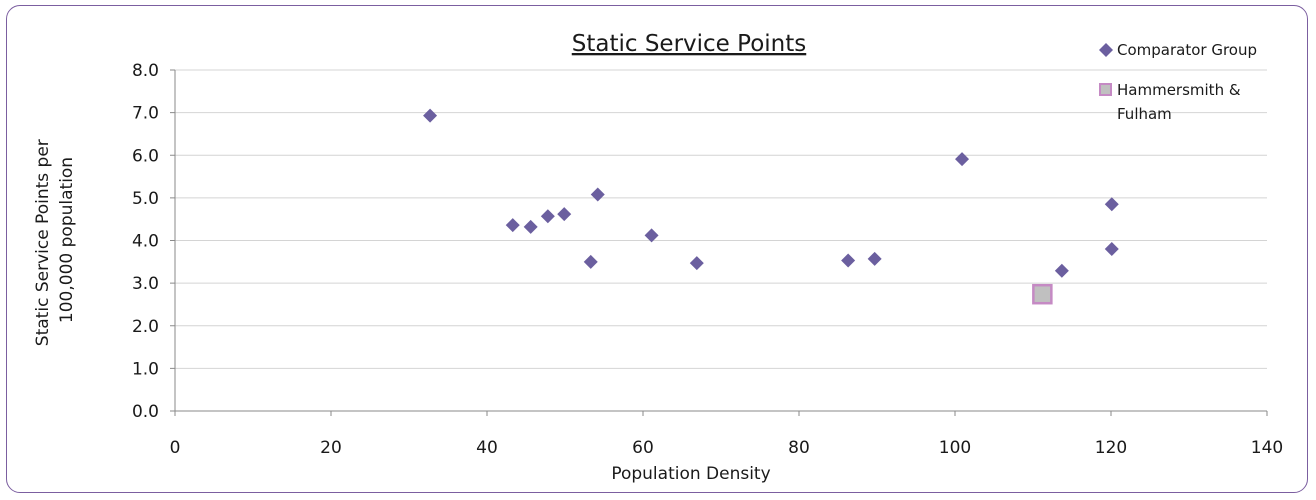  Describe the element at coordinates (1042, 294) in the screenshot. I see `data-point-hammersmith-fulham` at that location.